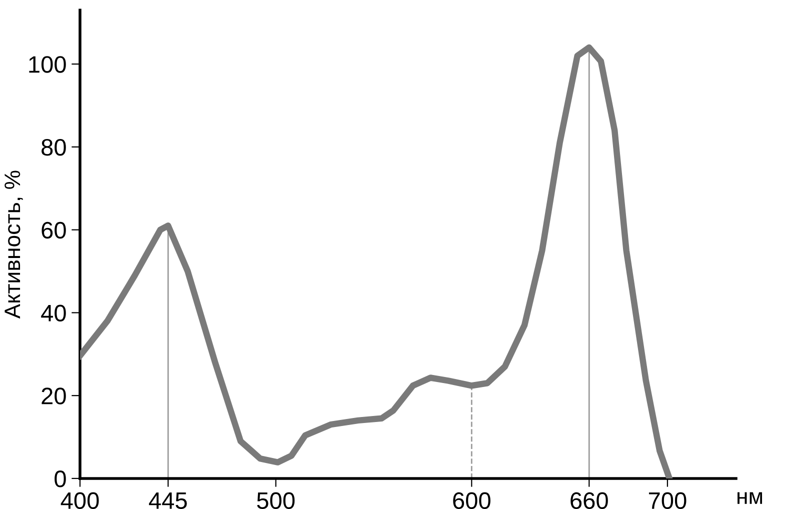 This screenshot has width=800, height=509. What do you see at coordinates (589, 500) in the screenshot?
I see `x-tick-label: 660` at bounding box center [589, 500].